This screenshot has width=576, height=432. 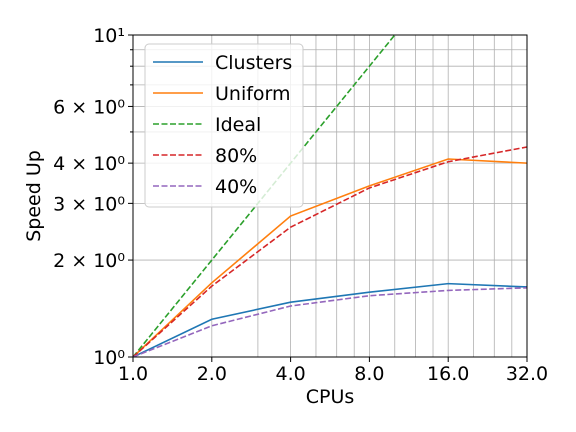 What do you see at coordinates (212, 374) in the screenshot?
I see `x-tick-label: 2.0` at bounding box center [212, 374].